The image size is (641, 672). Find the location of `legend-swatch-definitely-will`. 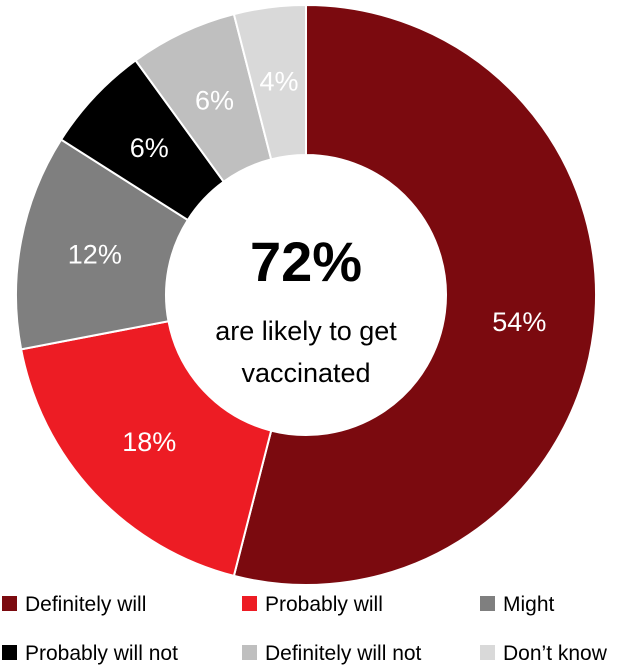

legend-swatch-definitely-will is located at coordinates (9, 603).